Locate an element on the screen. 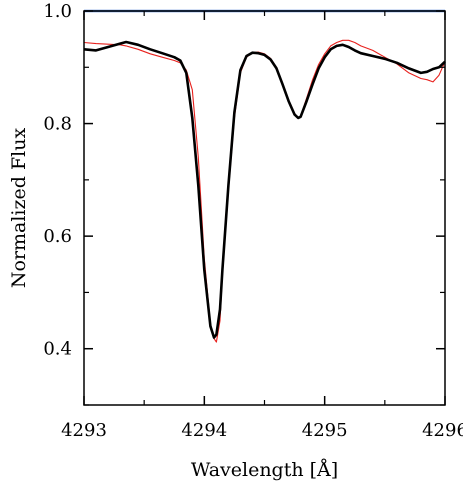 This screenshot has width=463, height=490. x-tick-label: 4295 is located at coordinates (325, 430).